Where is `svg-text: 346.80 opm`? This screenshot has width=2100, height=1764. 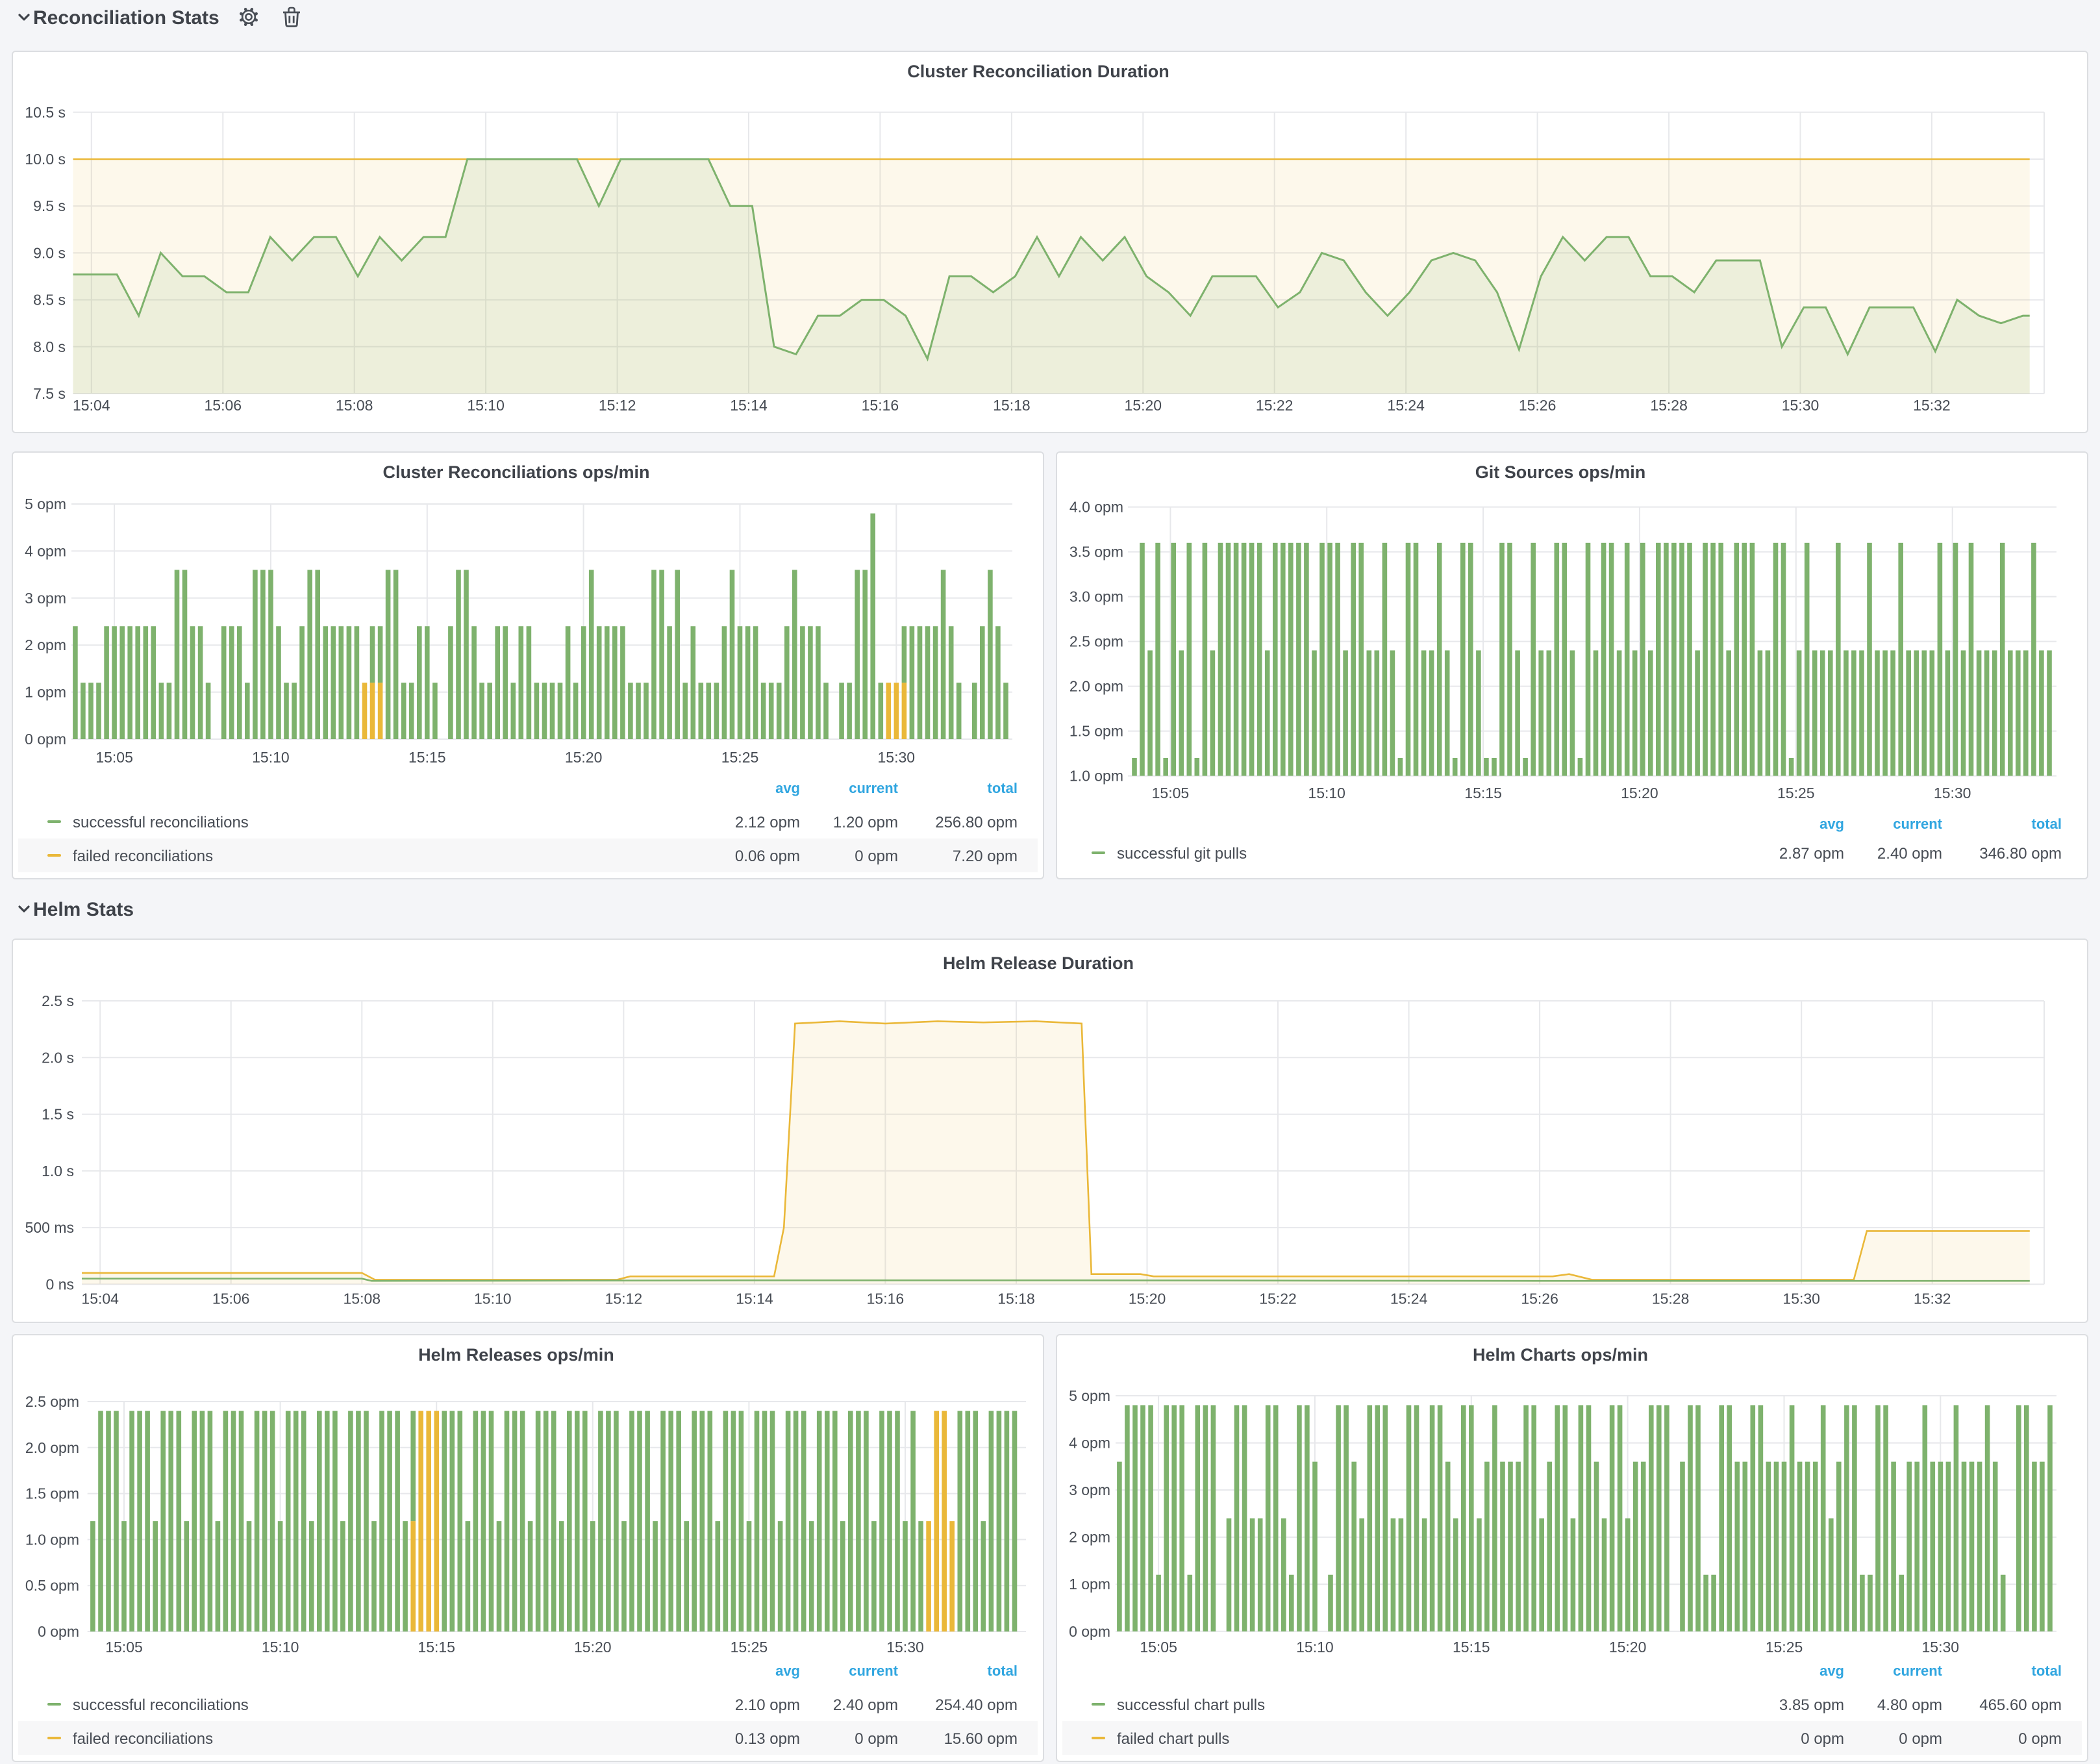
svg-text: 346.80 opm is located at coordinates (2020, 854).